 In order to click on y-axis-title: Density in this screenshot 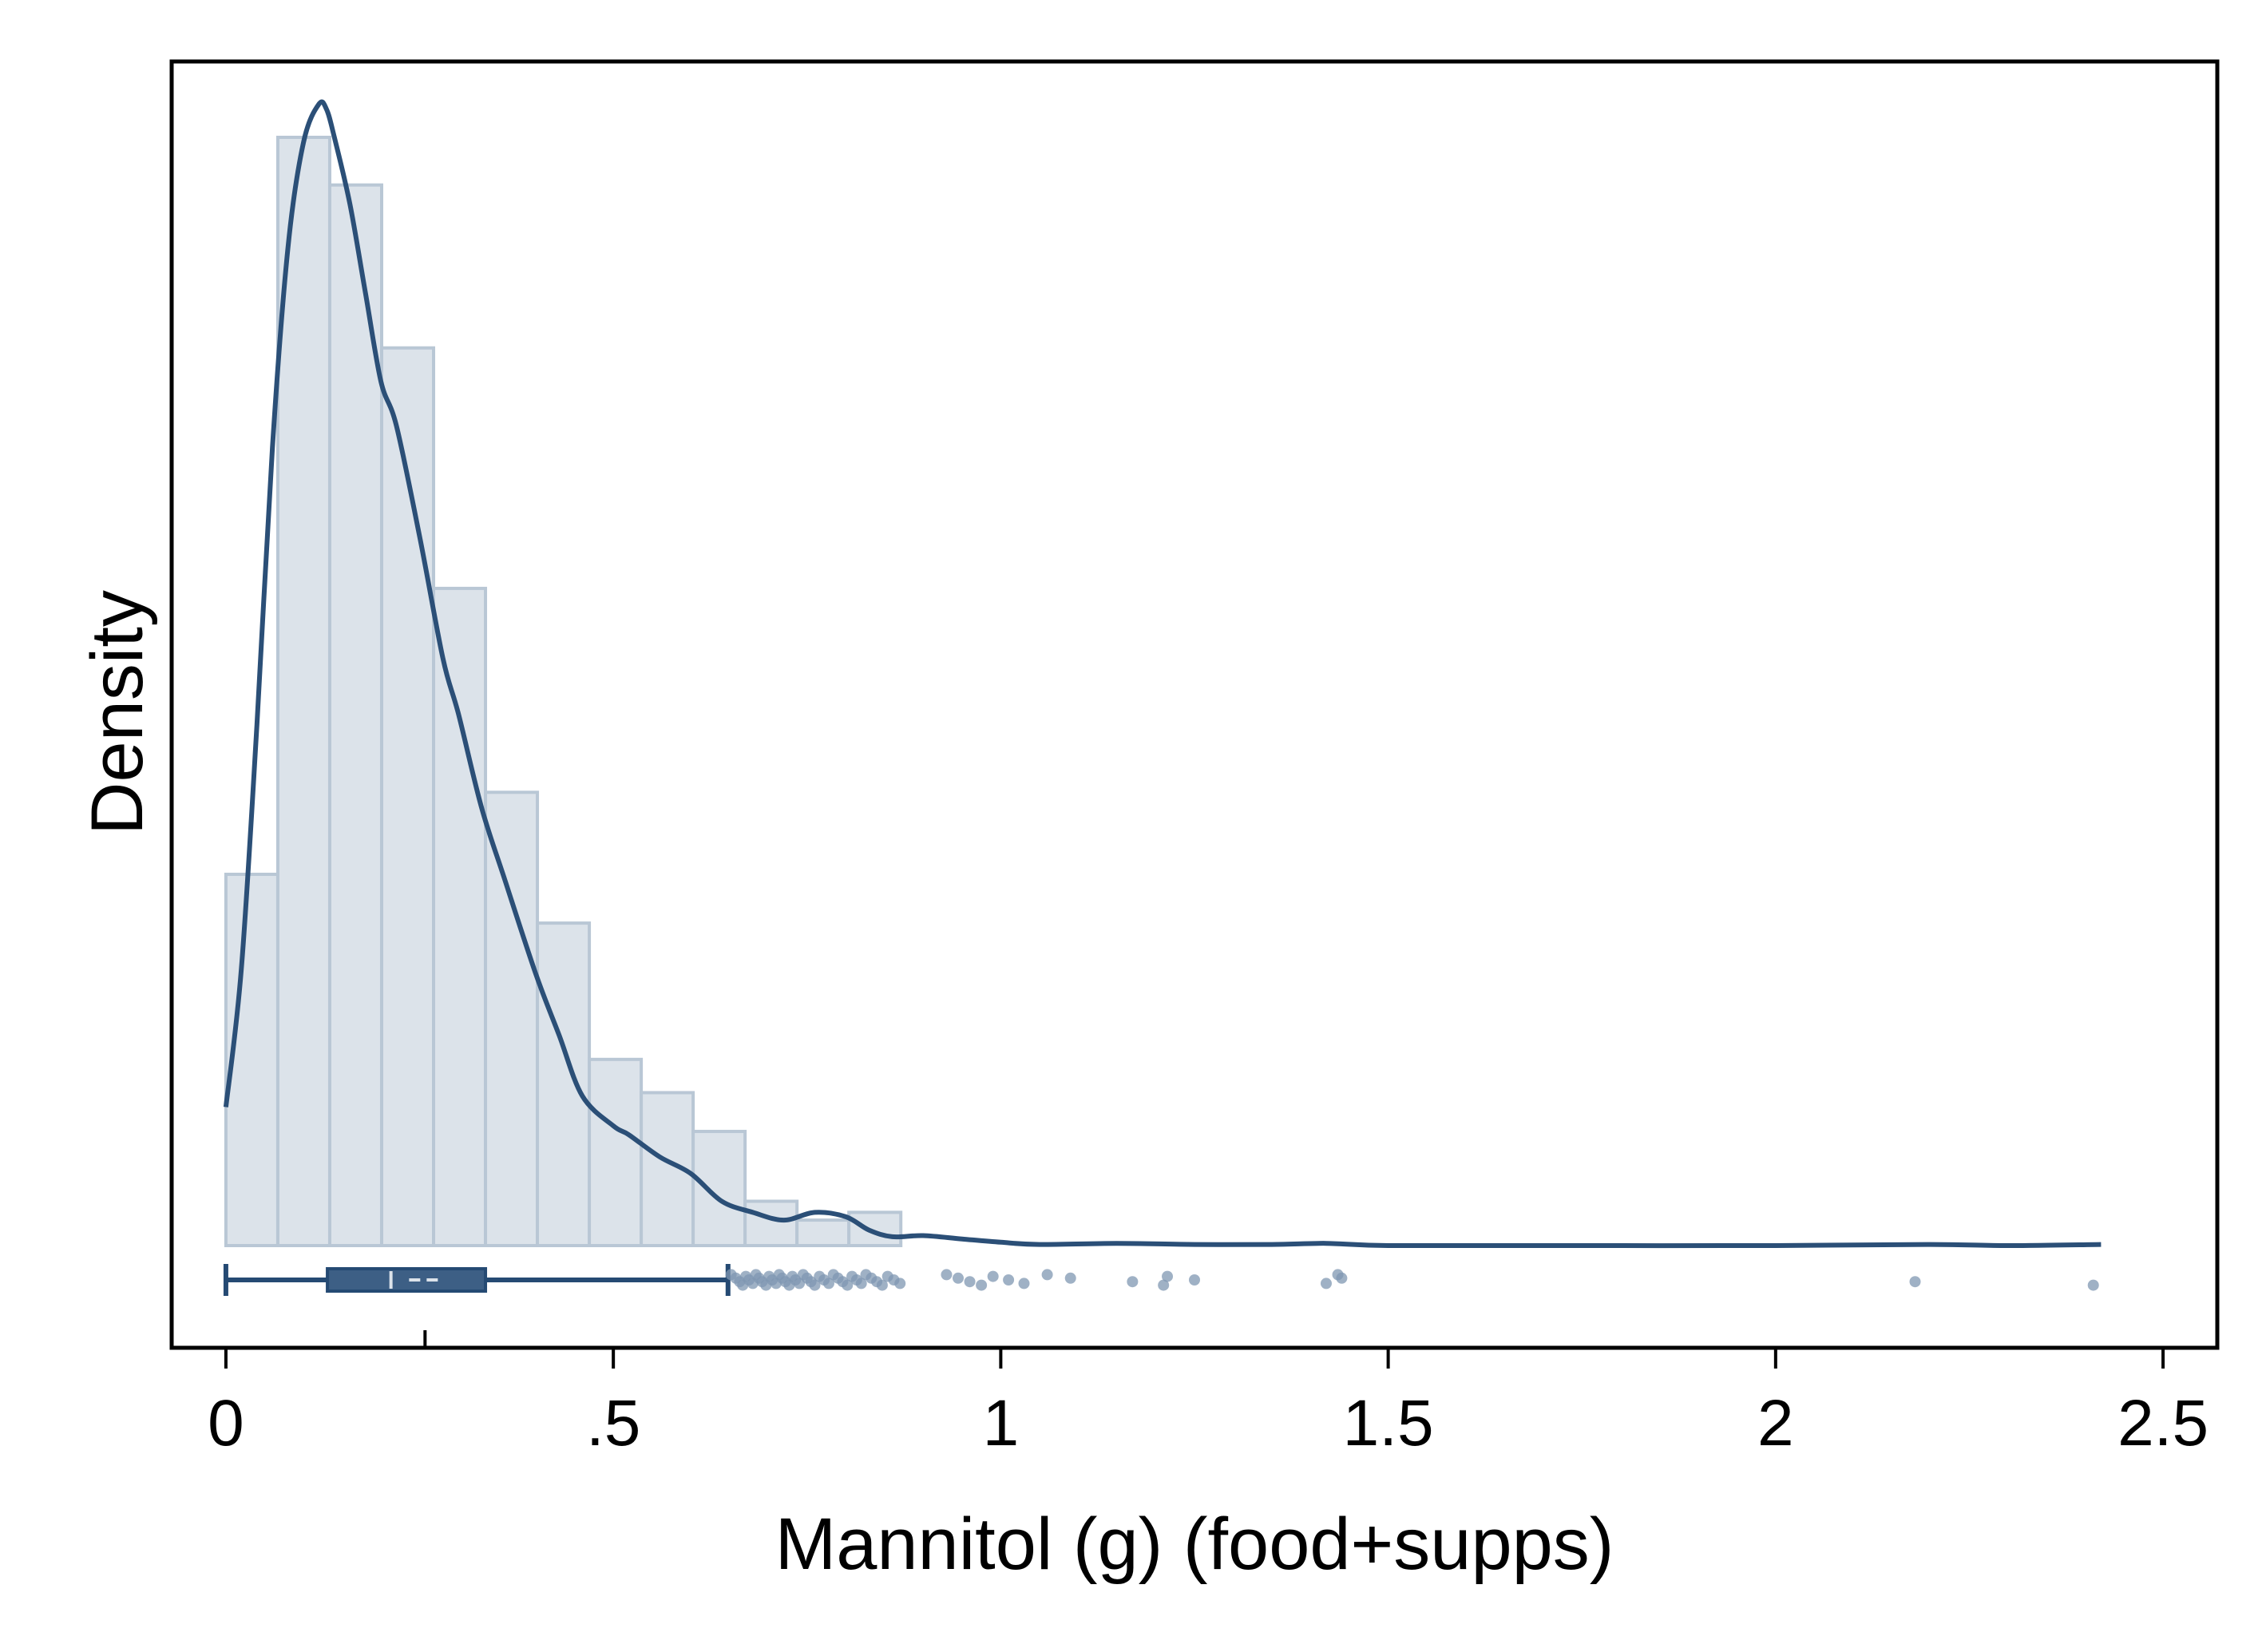, I will do `click(117, 712)`.